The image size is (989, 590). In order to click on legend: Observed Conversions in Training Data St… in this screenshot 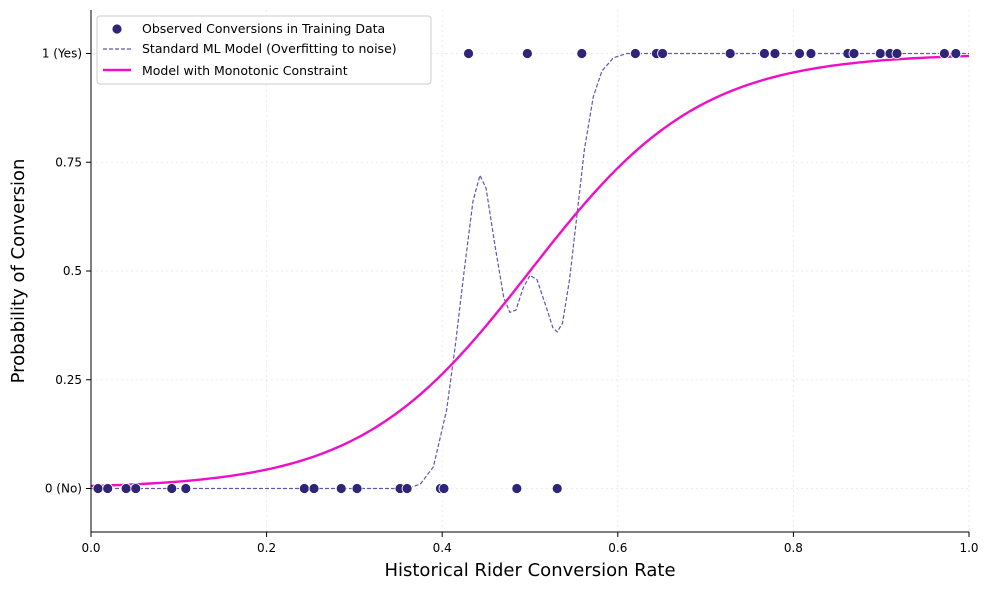, I will do `click(264, 50)`.